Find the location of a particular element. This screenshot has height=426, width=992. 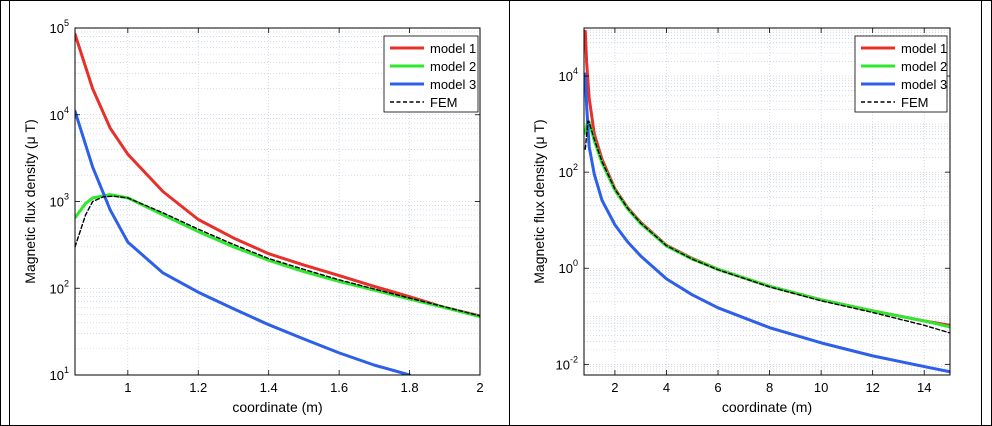

y-tick-label: 10⁰ is located at coordinates (568, 267).